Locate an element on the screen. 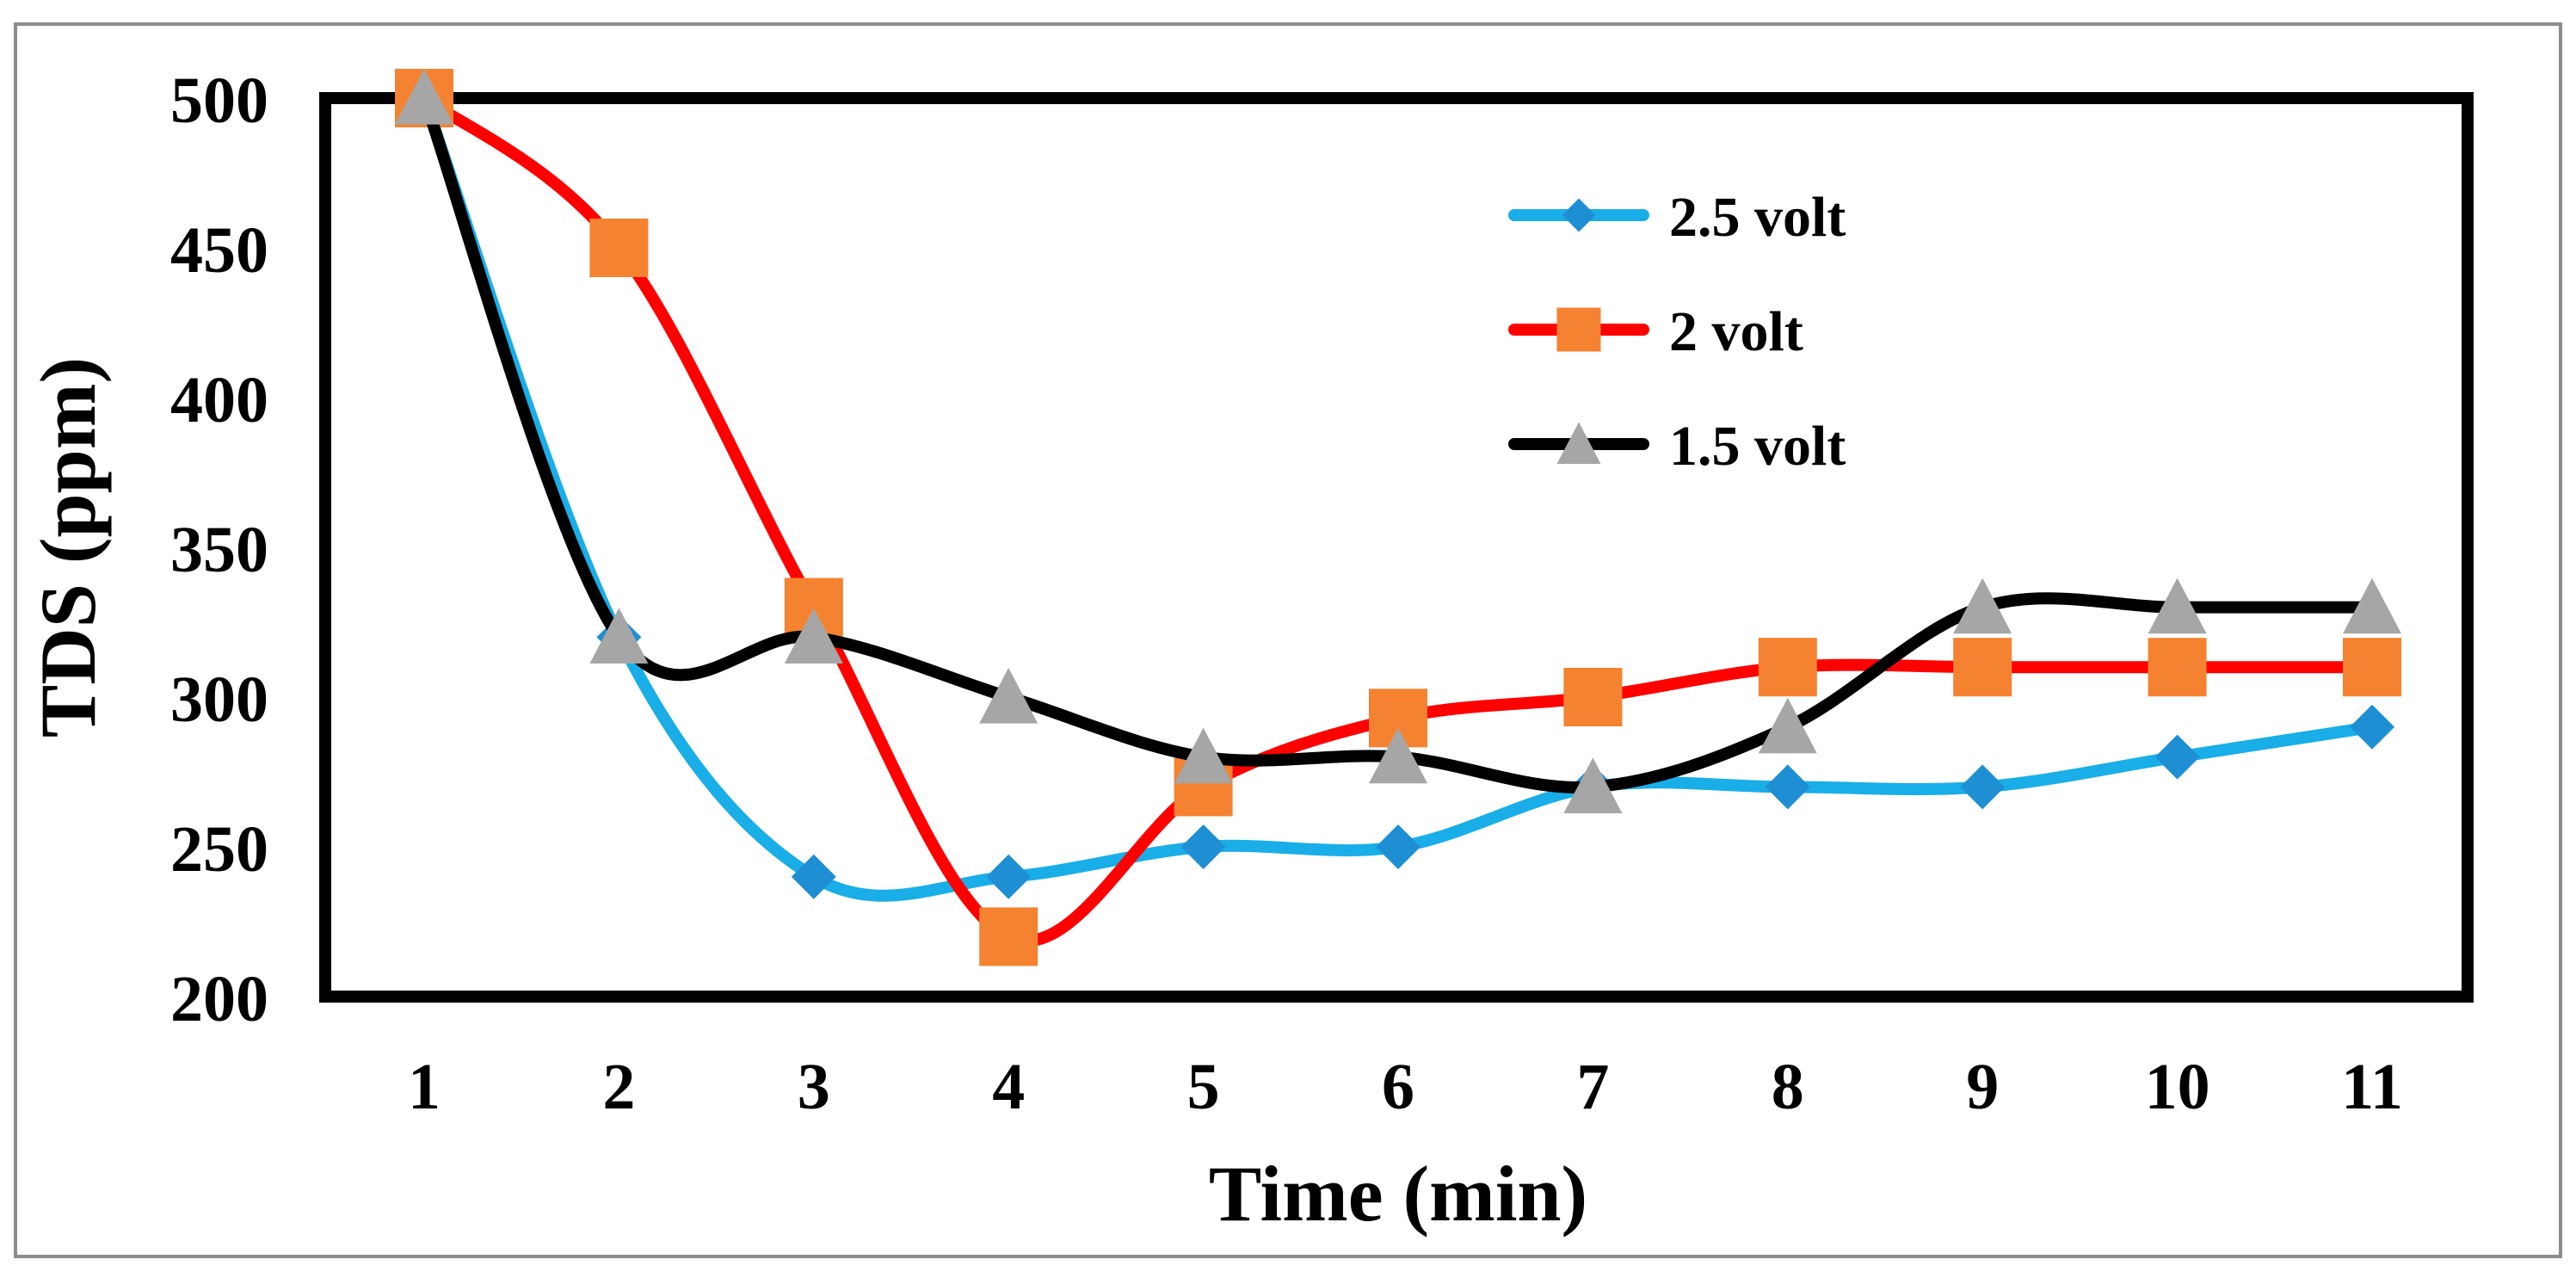 The height and width of the screenshot is (1278, 2576). y-tick-label: 200 is located at coordinates (219, 999).